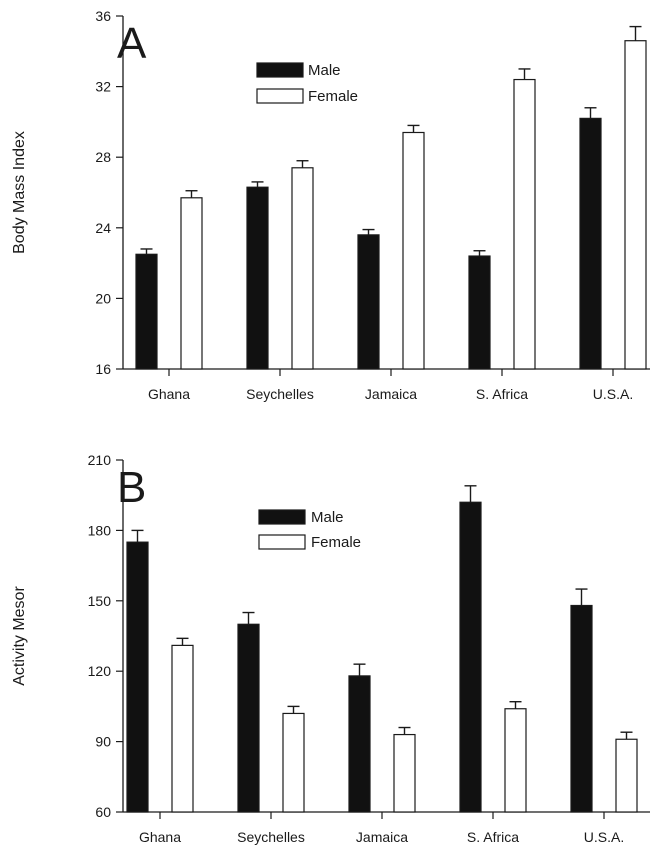  Describe the element at coordinates (103, 228) in the screenshot. I see `y-tick-label: 24` at that location.